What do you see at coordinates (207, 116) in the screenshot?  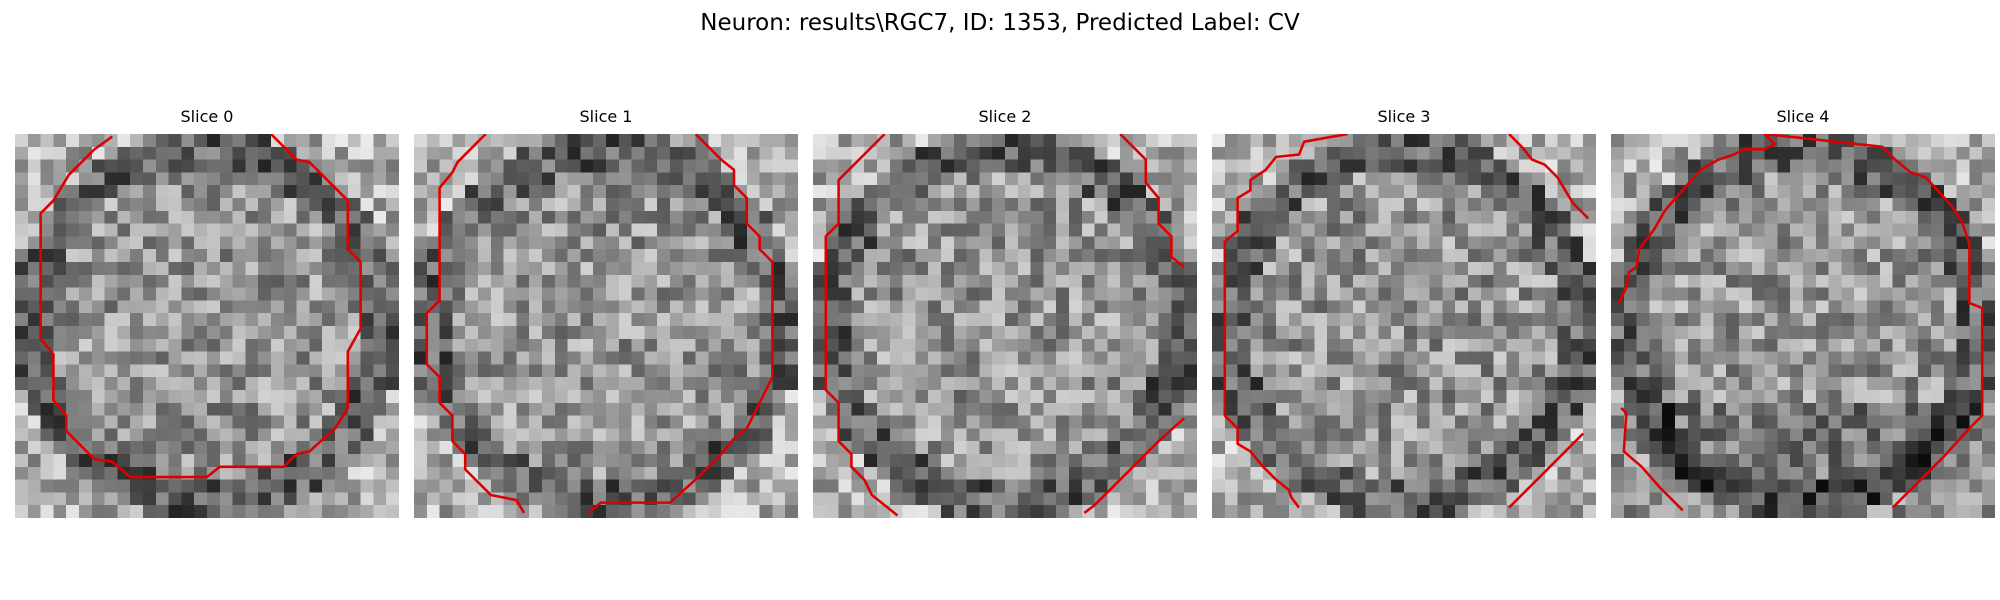 I see `slice-title: Slice 0` at bounding box center [207, 116].